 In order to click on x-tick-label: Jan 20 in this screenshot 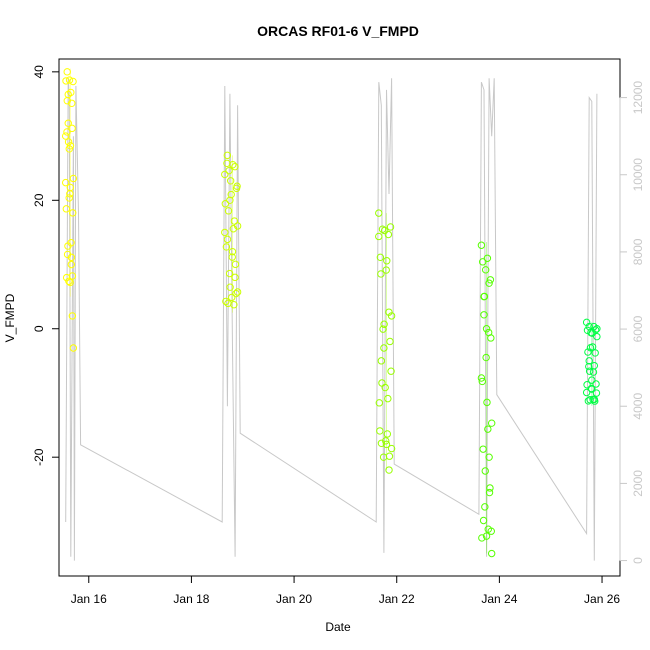, I will do `click(294, 599)`.